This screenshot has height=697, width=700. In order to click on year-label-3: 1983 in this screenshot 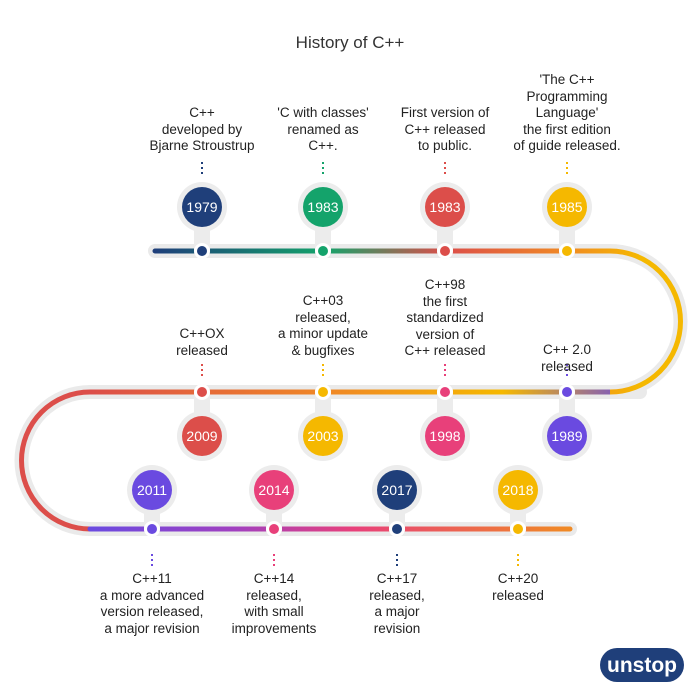, I will do `click(444, 207)`.